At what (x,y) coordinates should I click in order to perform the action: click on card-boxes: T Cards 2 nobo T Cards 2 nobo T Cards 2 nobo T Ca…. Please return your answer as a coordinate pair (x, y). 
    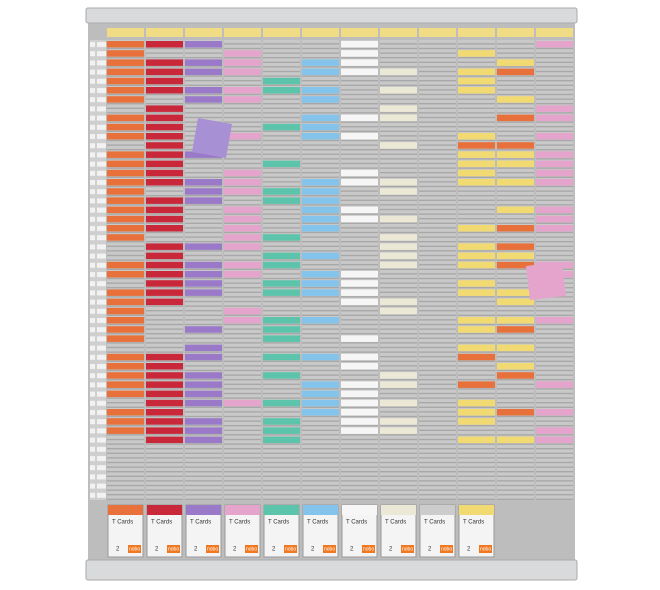
    Looking at the image, I should click on (301, 531).